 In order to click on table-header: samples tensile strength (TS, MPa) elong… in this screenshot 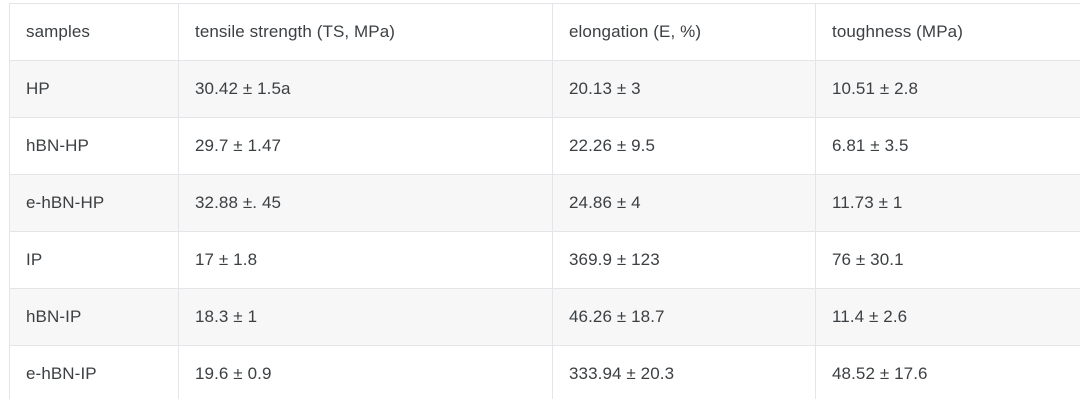, I will do `click(544, 32)`.